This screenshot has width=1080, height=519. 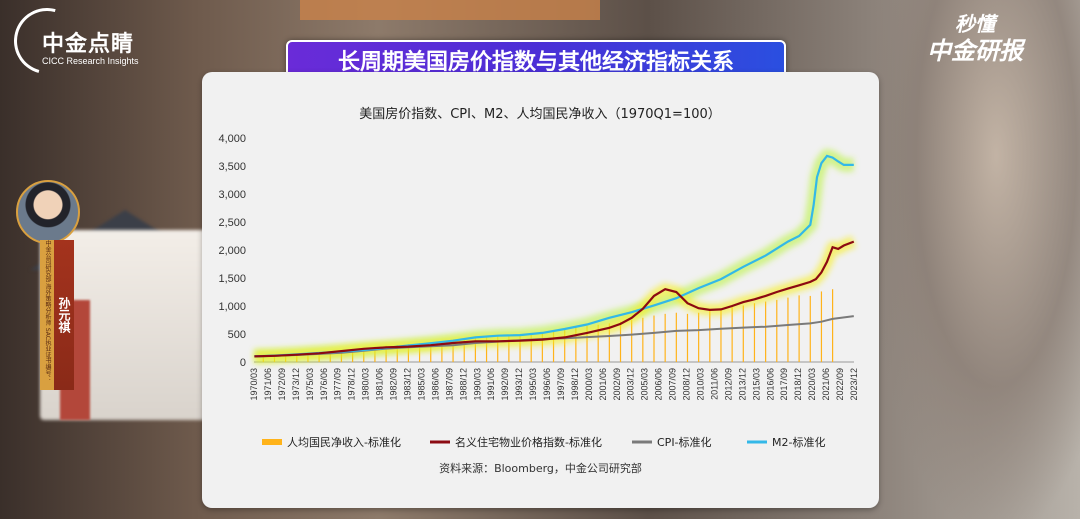 I want to click on x-tick-label: 2000/03, so click(x=589, y=384).